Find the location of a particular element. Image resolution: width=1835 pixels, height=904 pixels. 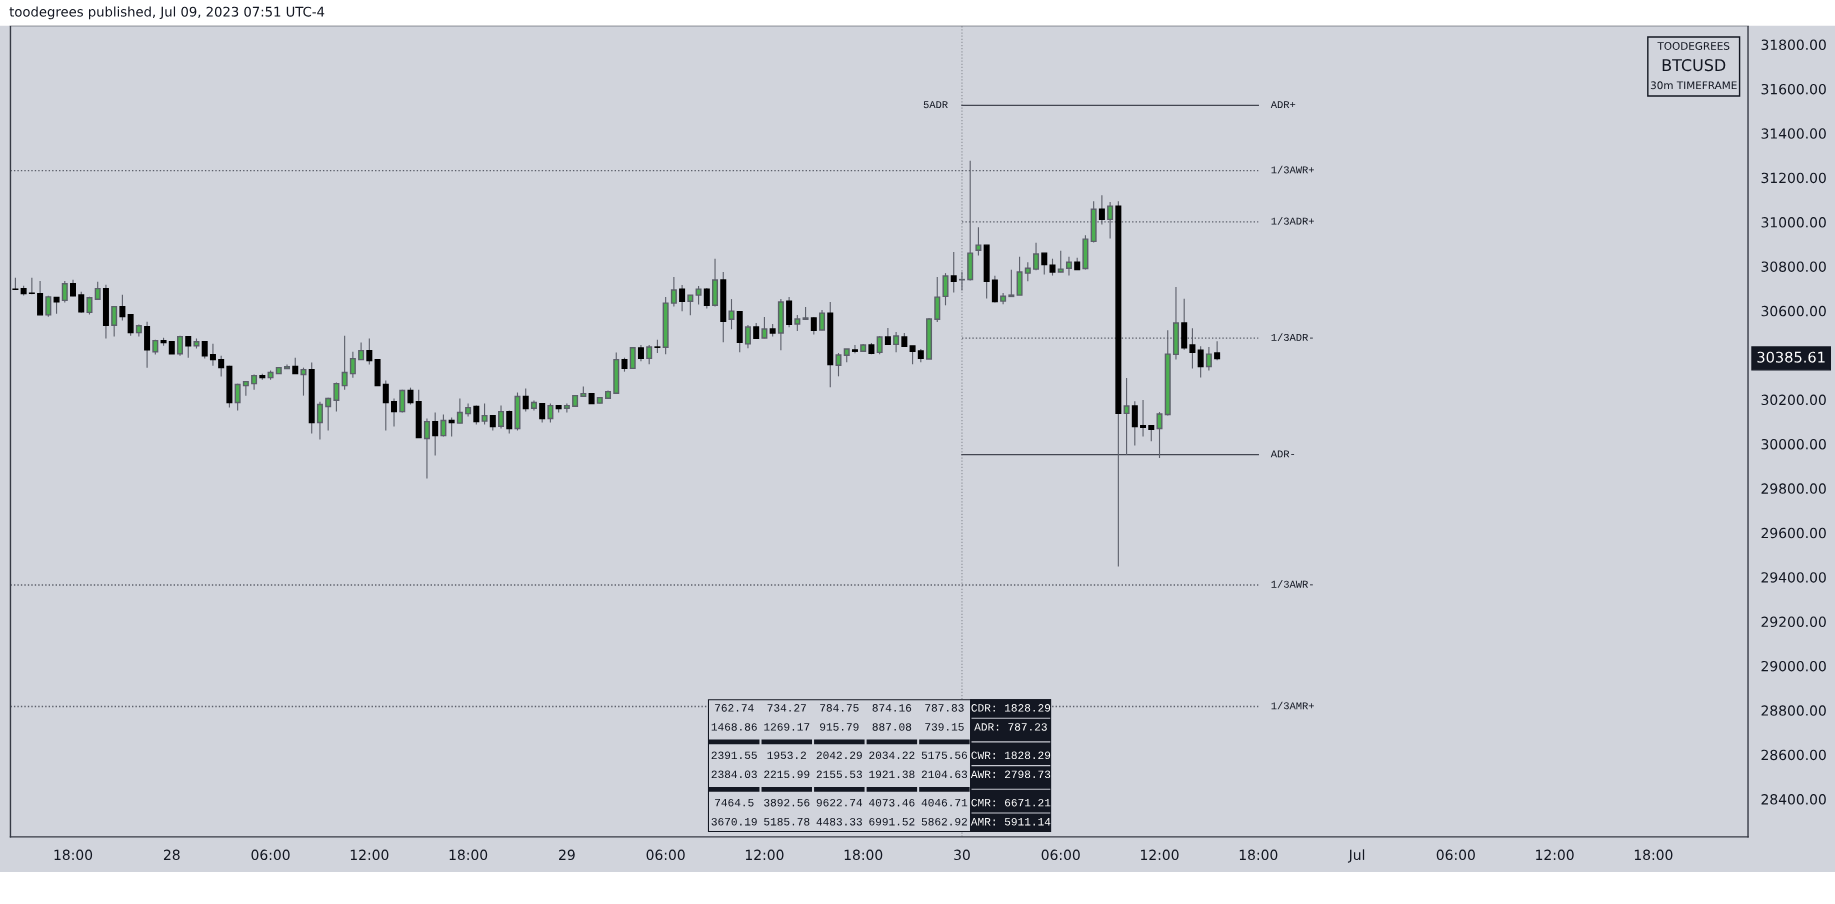

y-tick-label: 30000.00 is located at coordinates (1793, 444).